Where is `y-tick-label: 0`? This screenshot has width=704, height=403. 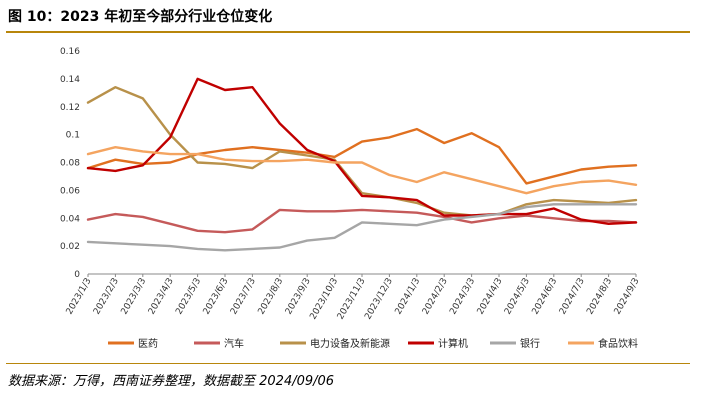
y-tick-label: 0 is located at coordinates (77, 275).